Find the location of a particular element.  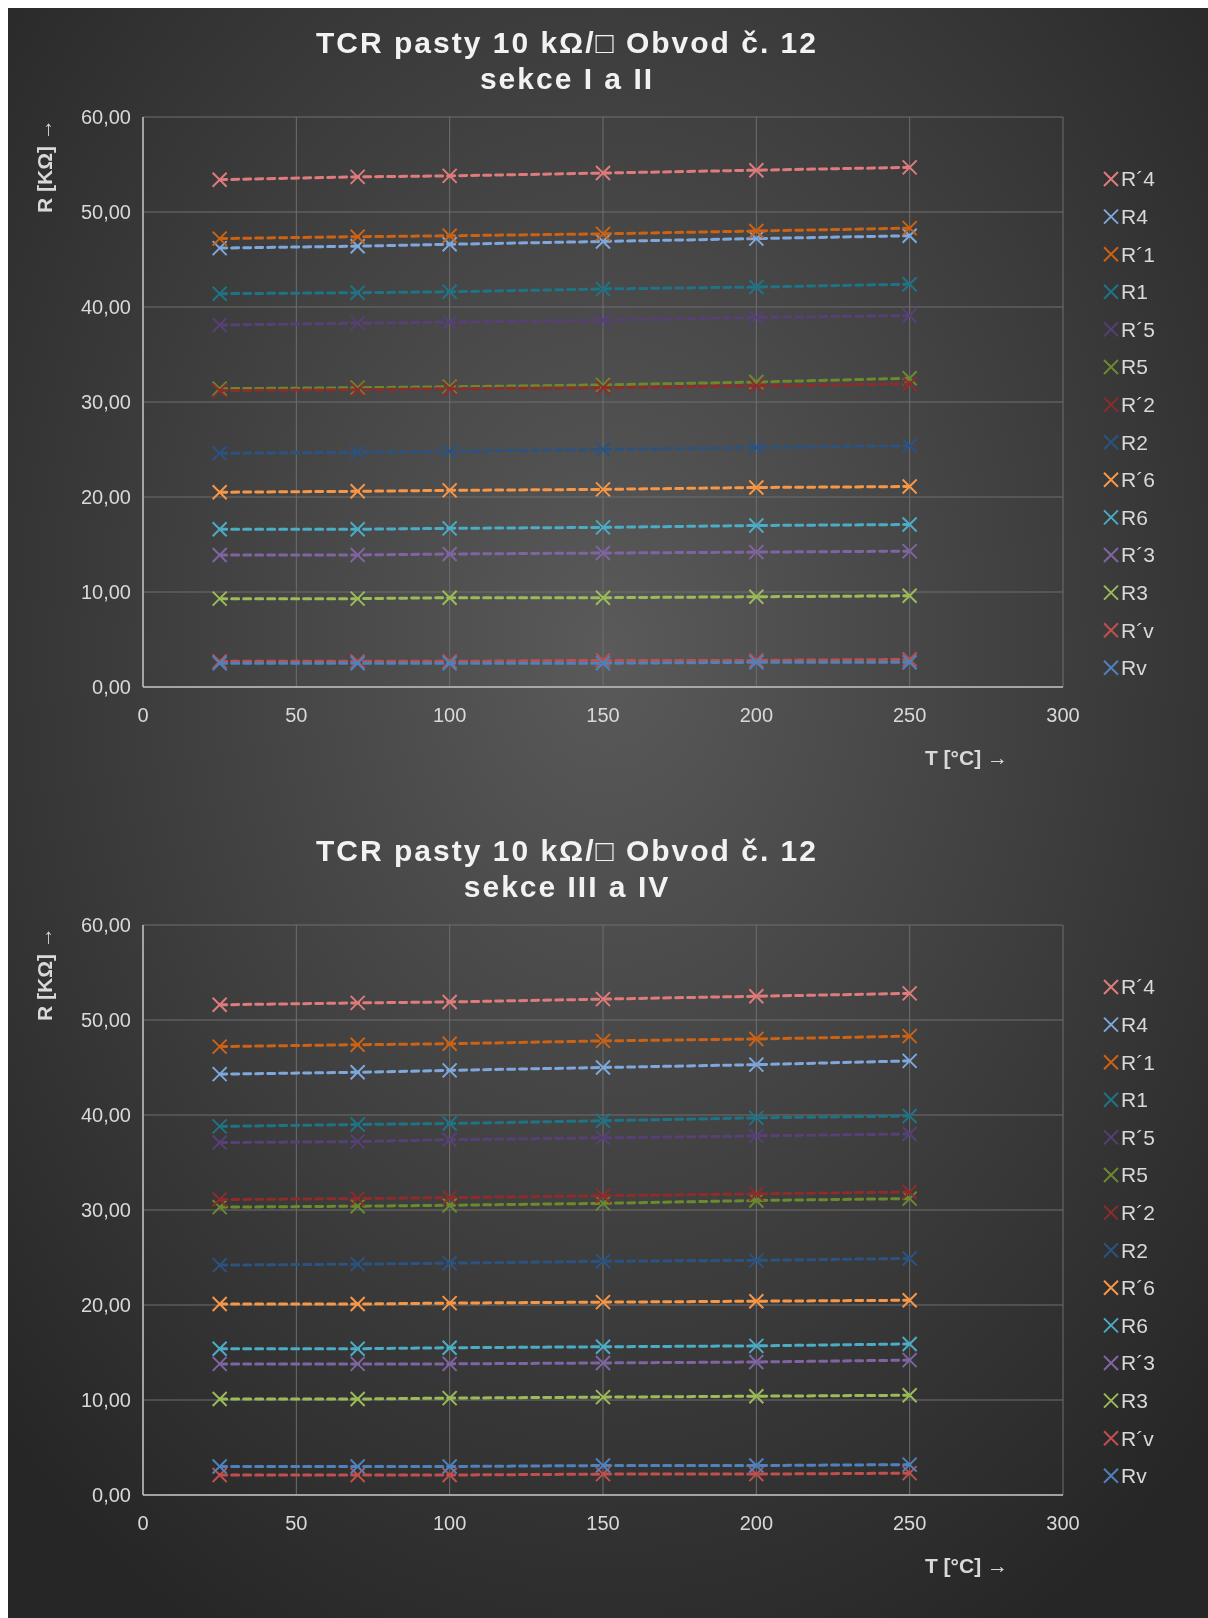

legend-label: R4 is located at coordinates (1135, 216).